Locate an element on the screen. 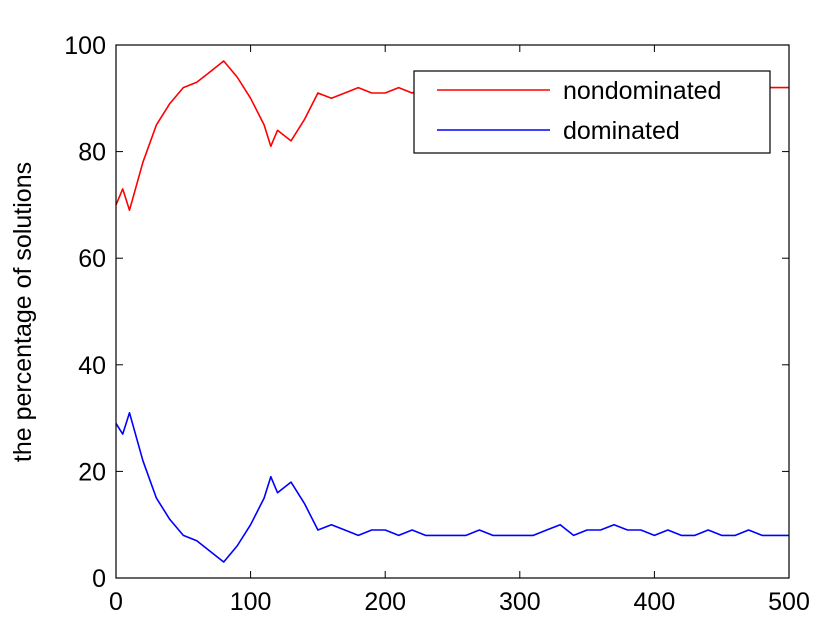  x-tick-label: 100 is located at coordinates (251, 602).